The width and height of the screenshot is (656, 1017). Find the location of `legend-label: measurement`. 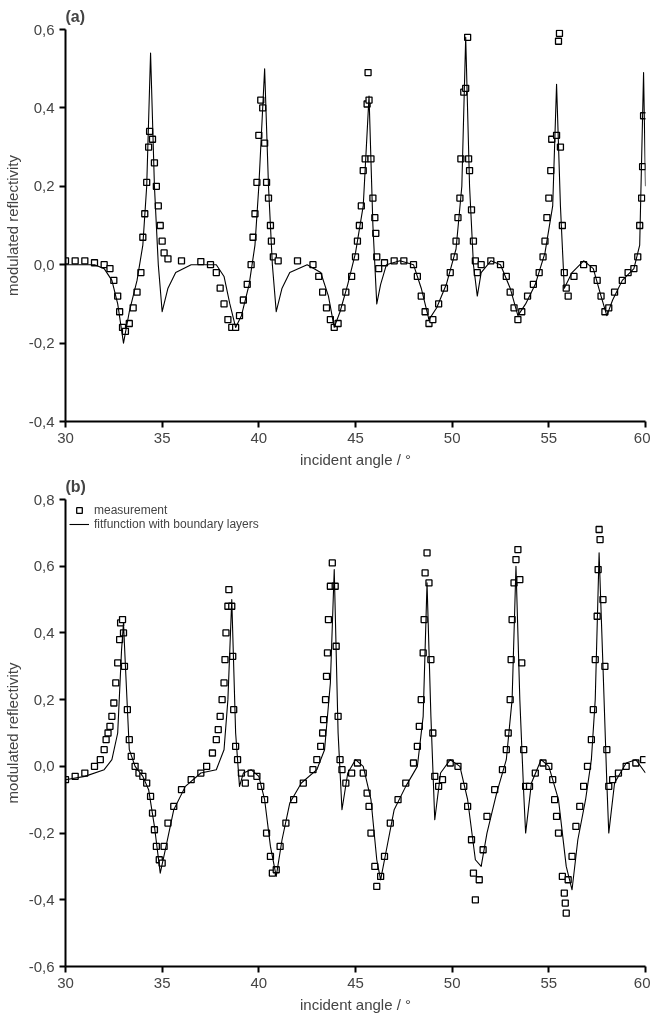

legend-label: measurement is located at coordinates (131, 510).